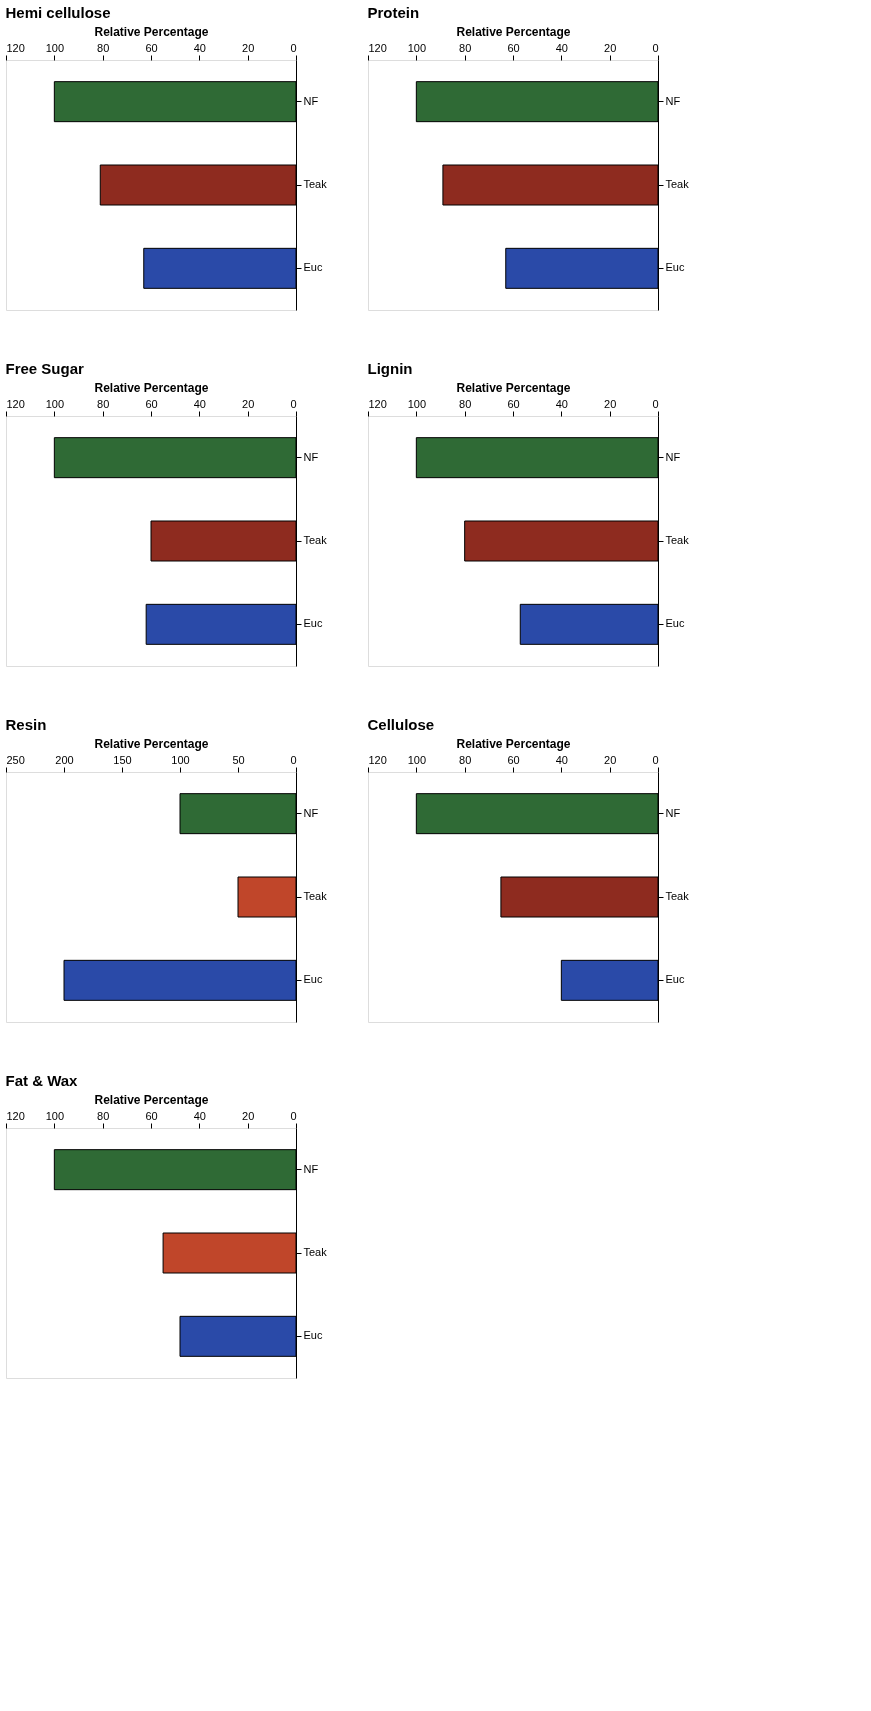 This screenshot has width=871, height=1711. Describe the element at coordinates (26, 724) in the screenshot. I see `chart-title: Resin` at that location.